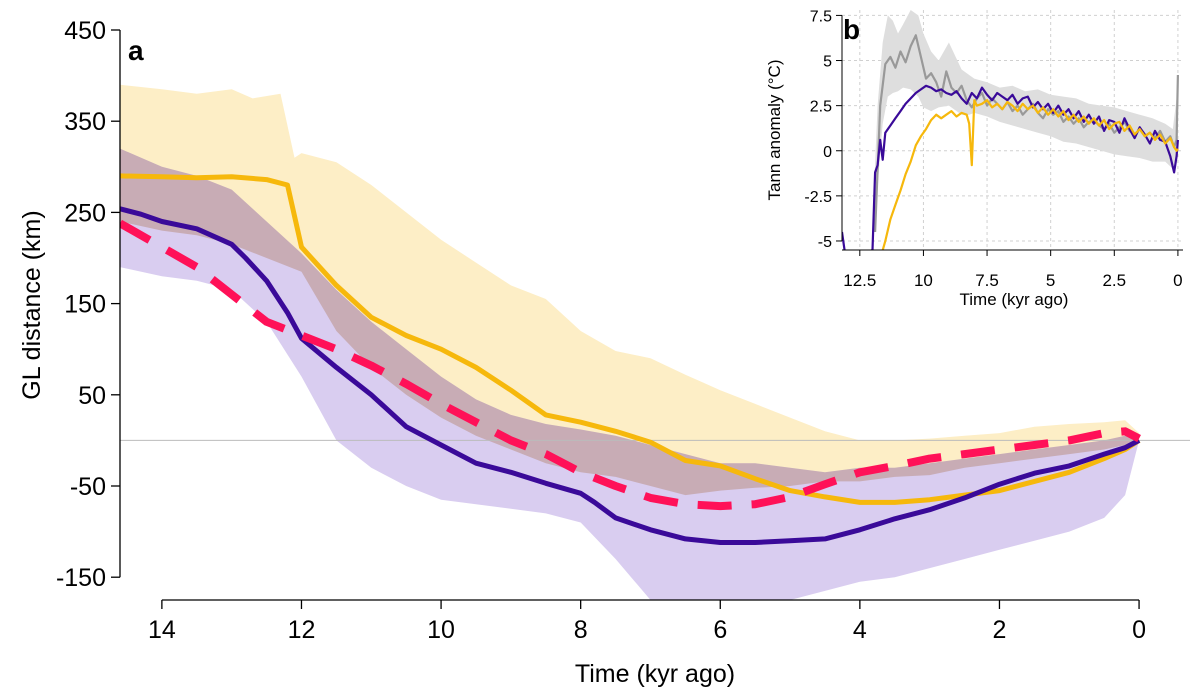 This screenshot has width=1200, height=700. I want to click on panel-a-x-tick-label: 2, so click(1000, 630).